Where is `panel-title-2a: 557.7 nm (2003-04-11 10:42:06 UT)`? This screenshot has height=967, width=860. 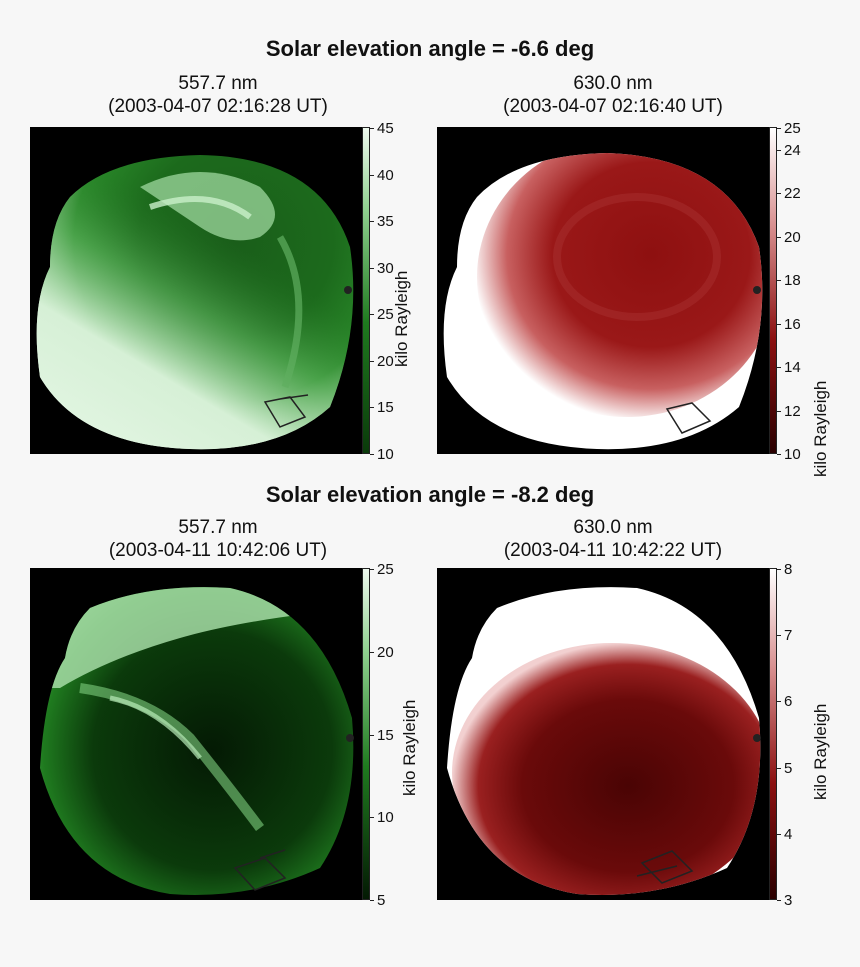 panel-title-2a: 557.7 nm (2003-04-11 10:42:06 UT) is located at coordinates (218, 539).